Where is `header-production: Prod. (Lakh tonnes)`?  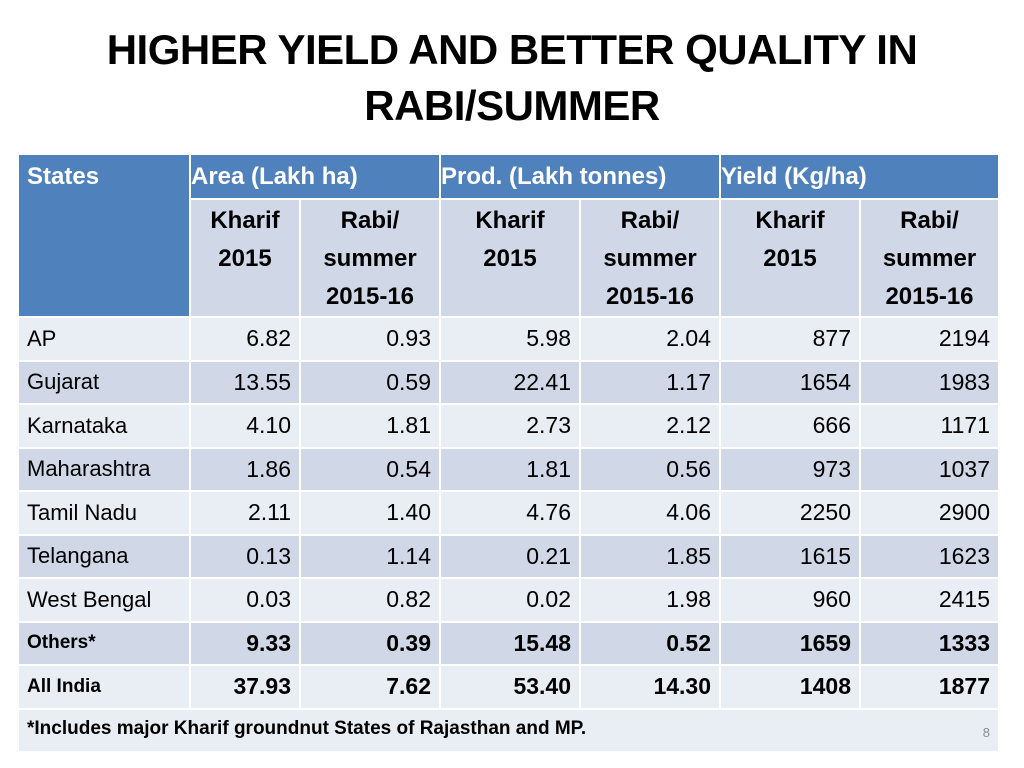
header-production: Prod. (Lakh tonnes) is located at coordinates (580, 176).